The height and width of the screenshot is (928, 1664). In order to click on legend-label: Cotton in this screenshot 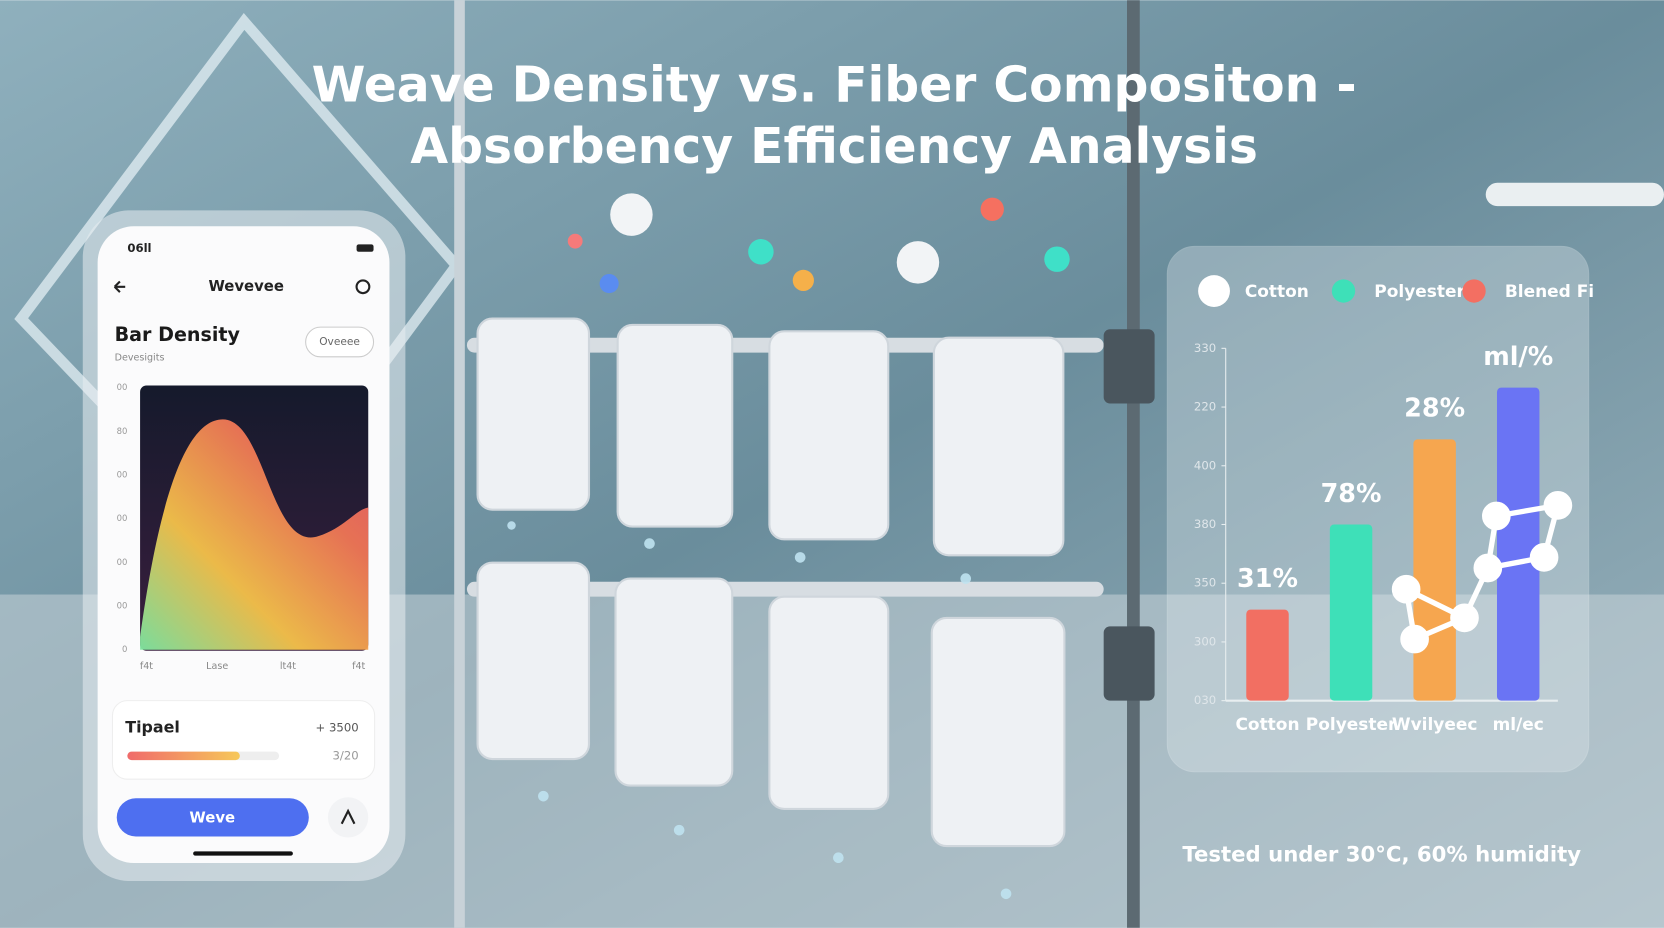, I will do `click(1277, 292)`.